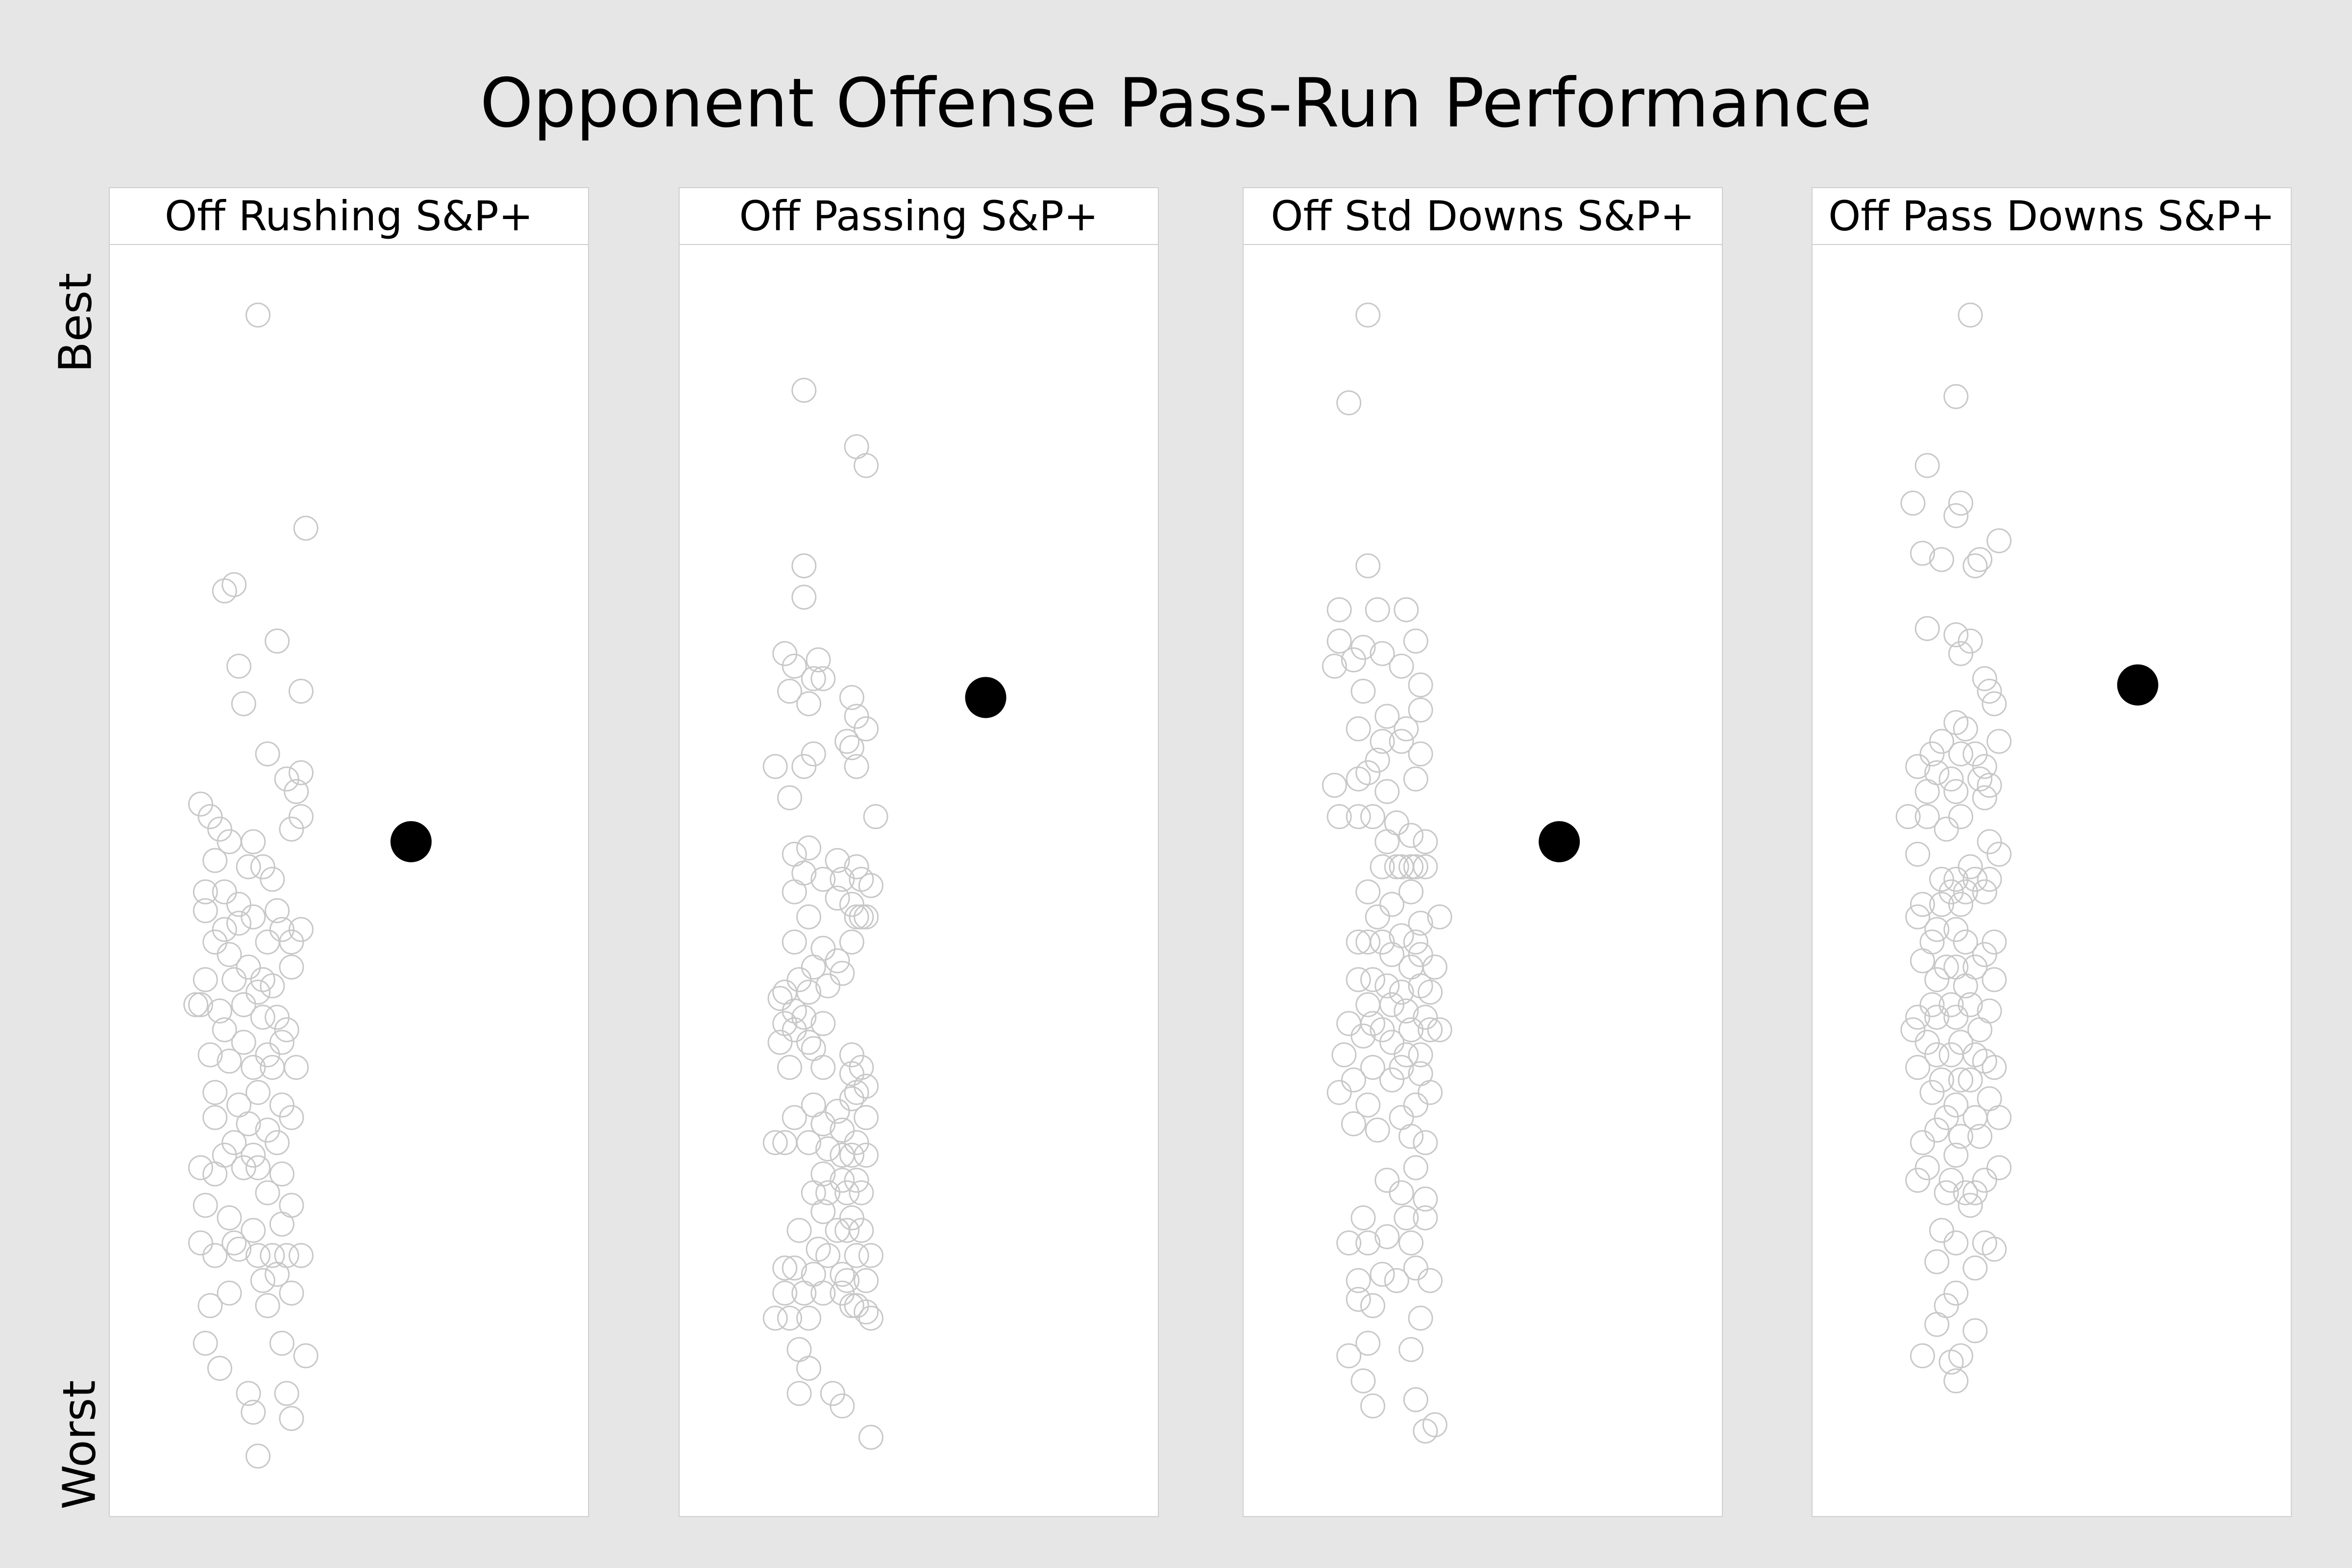 This screenshot has height=1568, width=2352. What do you see at coordinates (2027, 848) in the screenshot?
I see `scatter-plot` at bounding box center [2027, 848].